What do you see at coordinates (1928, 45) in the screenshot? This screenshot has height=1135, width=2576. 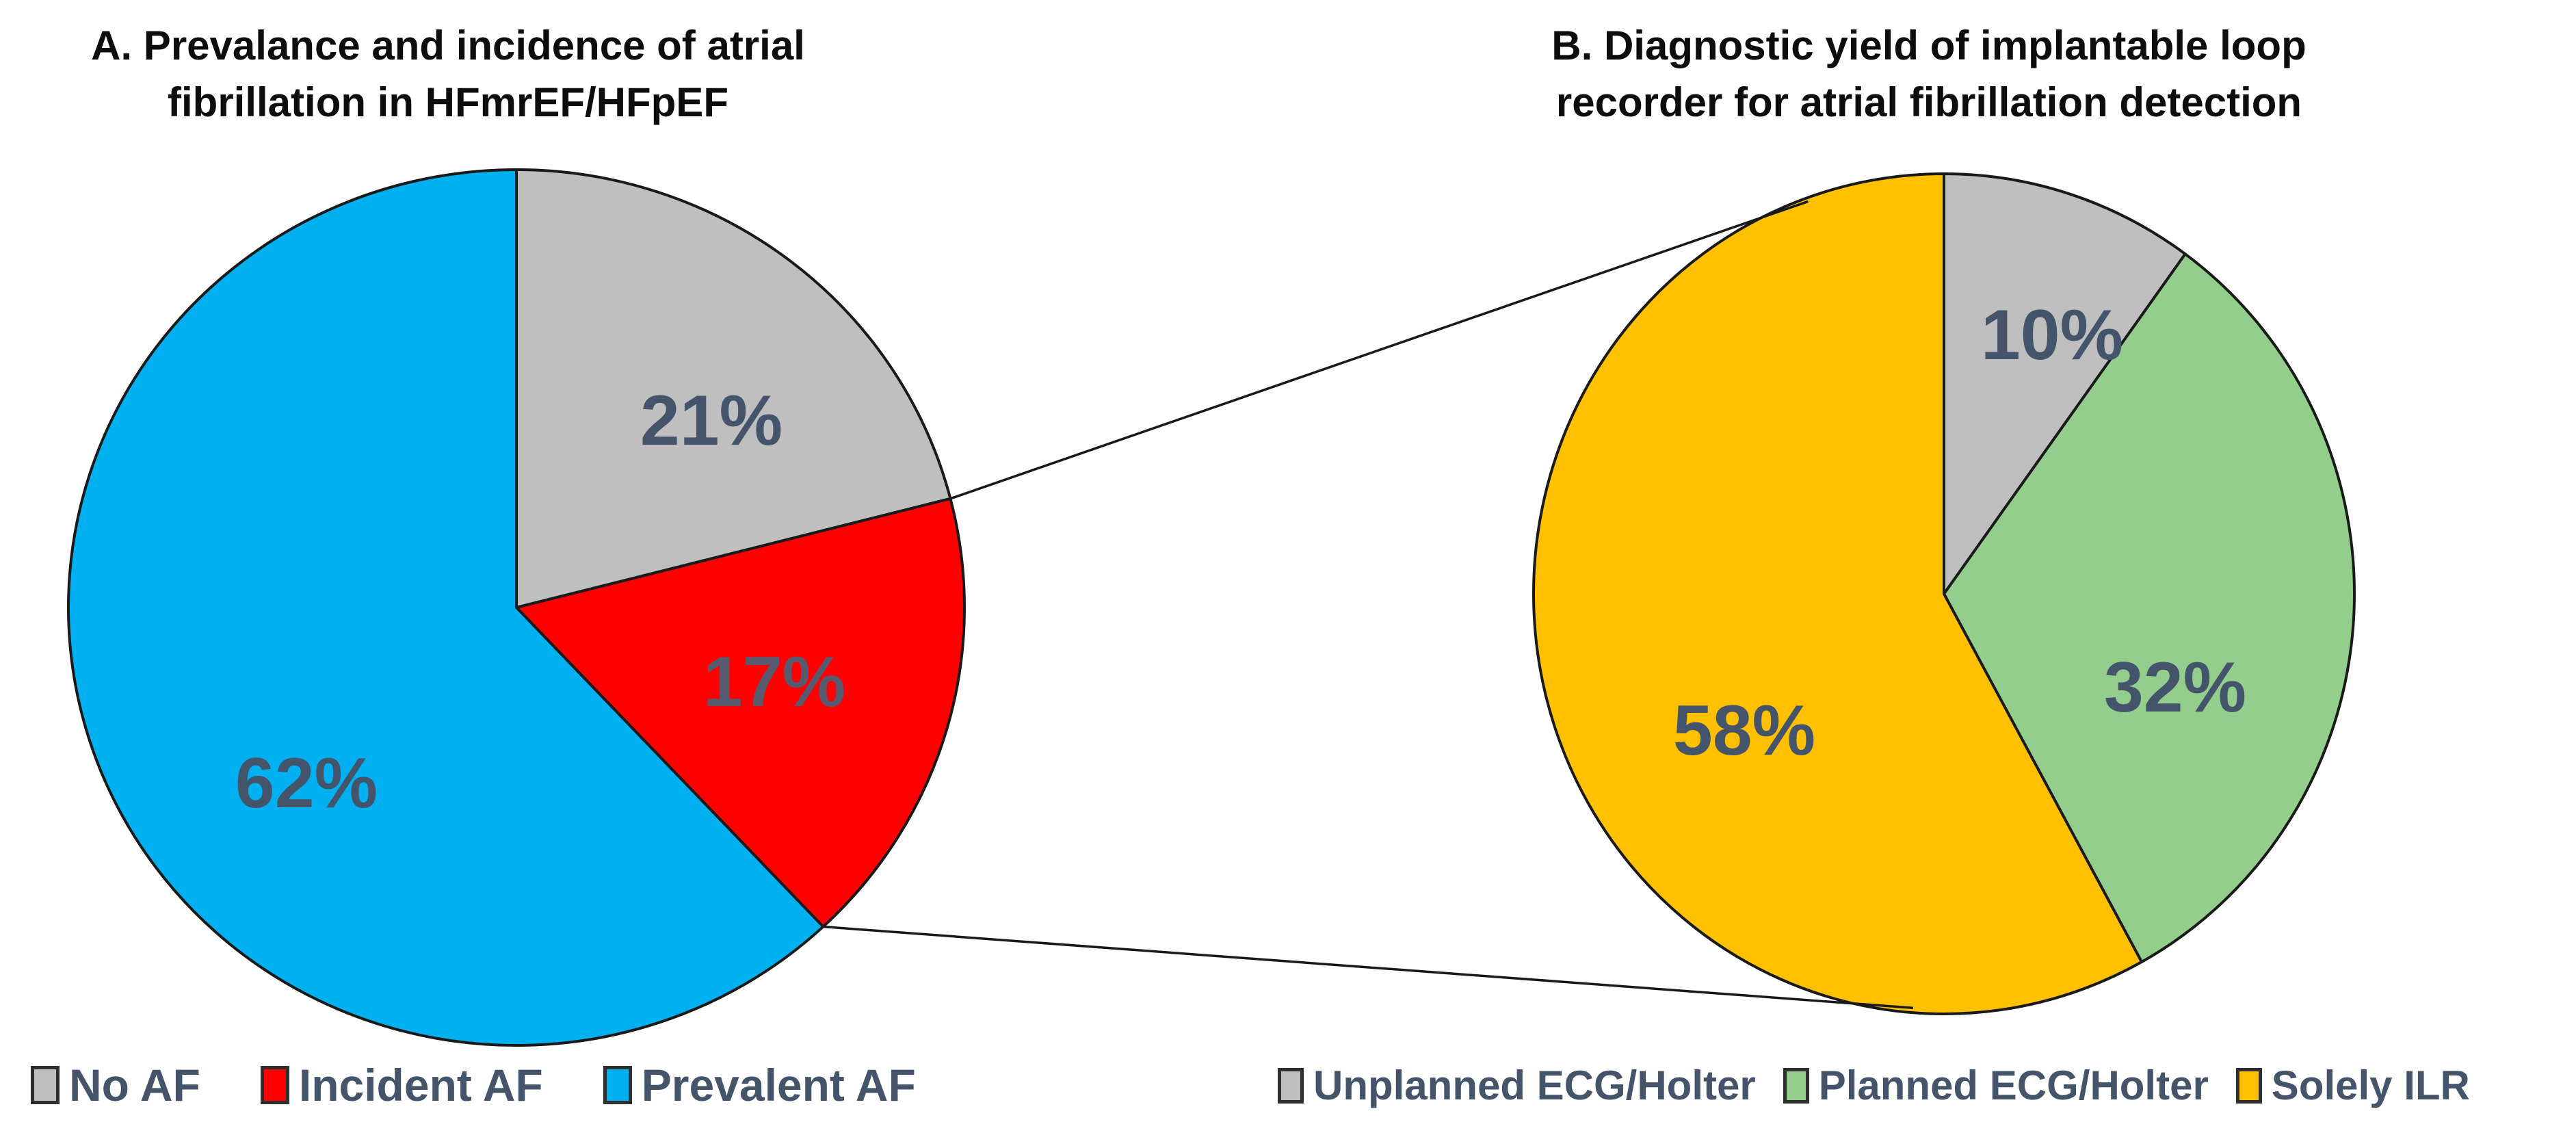 I see `panel-b-title-line1: B. Diagnostic yield of implantable loop` at bounding box center [1928, 45].